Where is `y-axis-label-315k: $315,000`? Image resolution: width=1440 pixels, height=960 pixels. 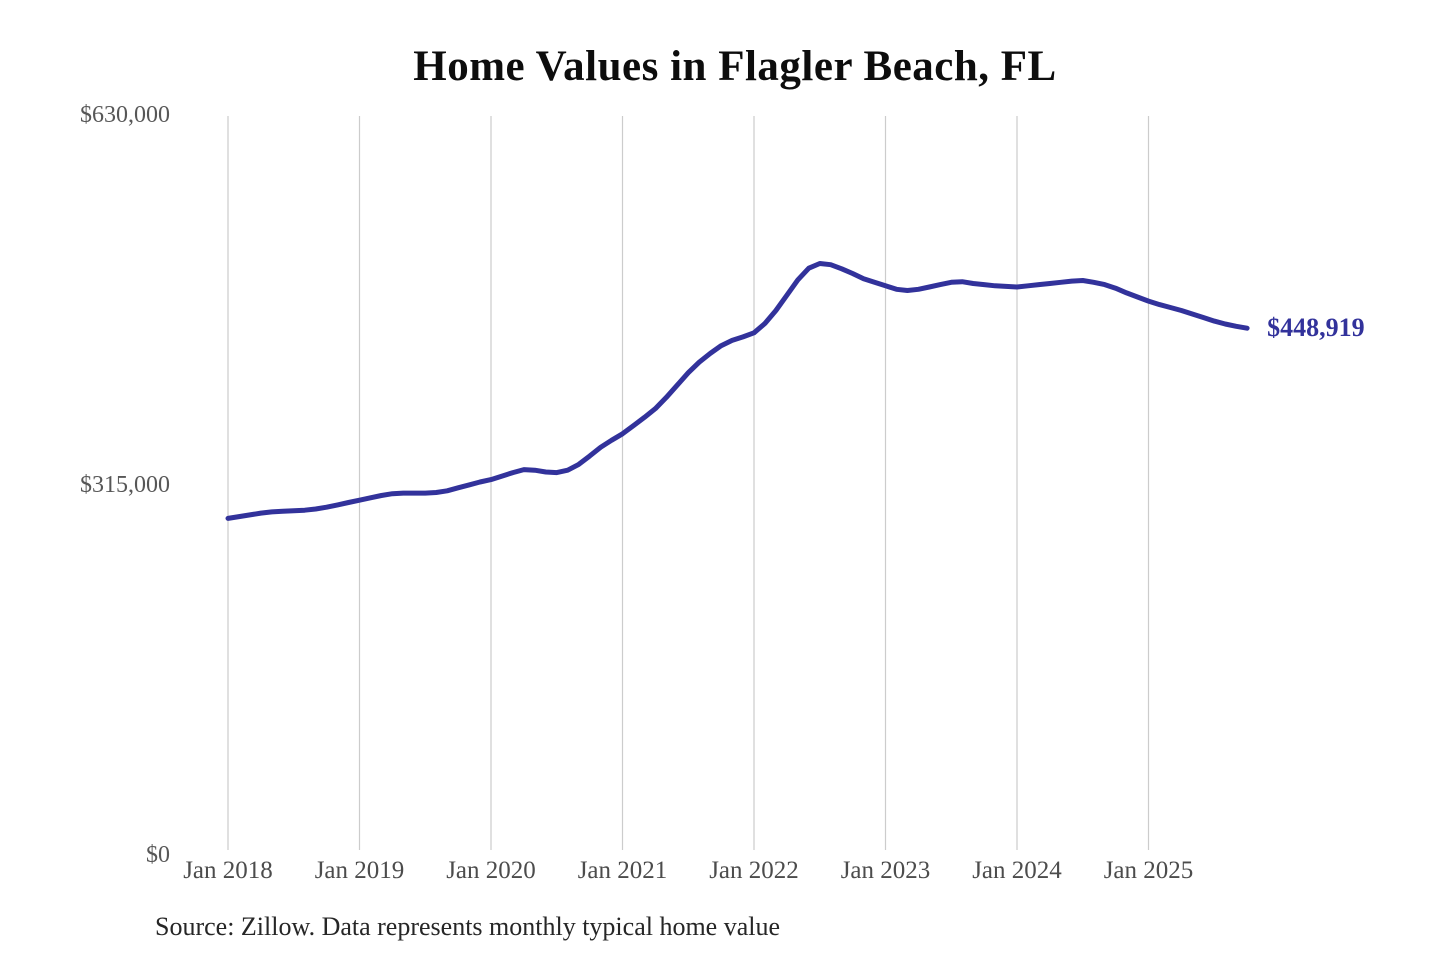
y-axis-label-315k: $315,000 is located at coordinates (125, 485).